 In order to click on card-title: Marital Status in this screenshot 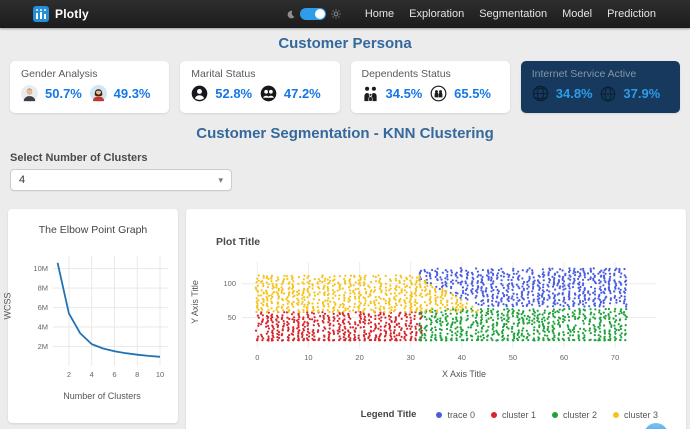, I will do `click(223, 74)`.